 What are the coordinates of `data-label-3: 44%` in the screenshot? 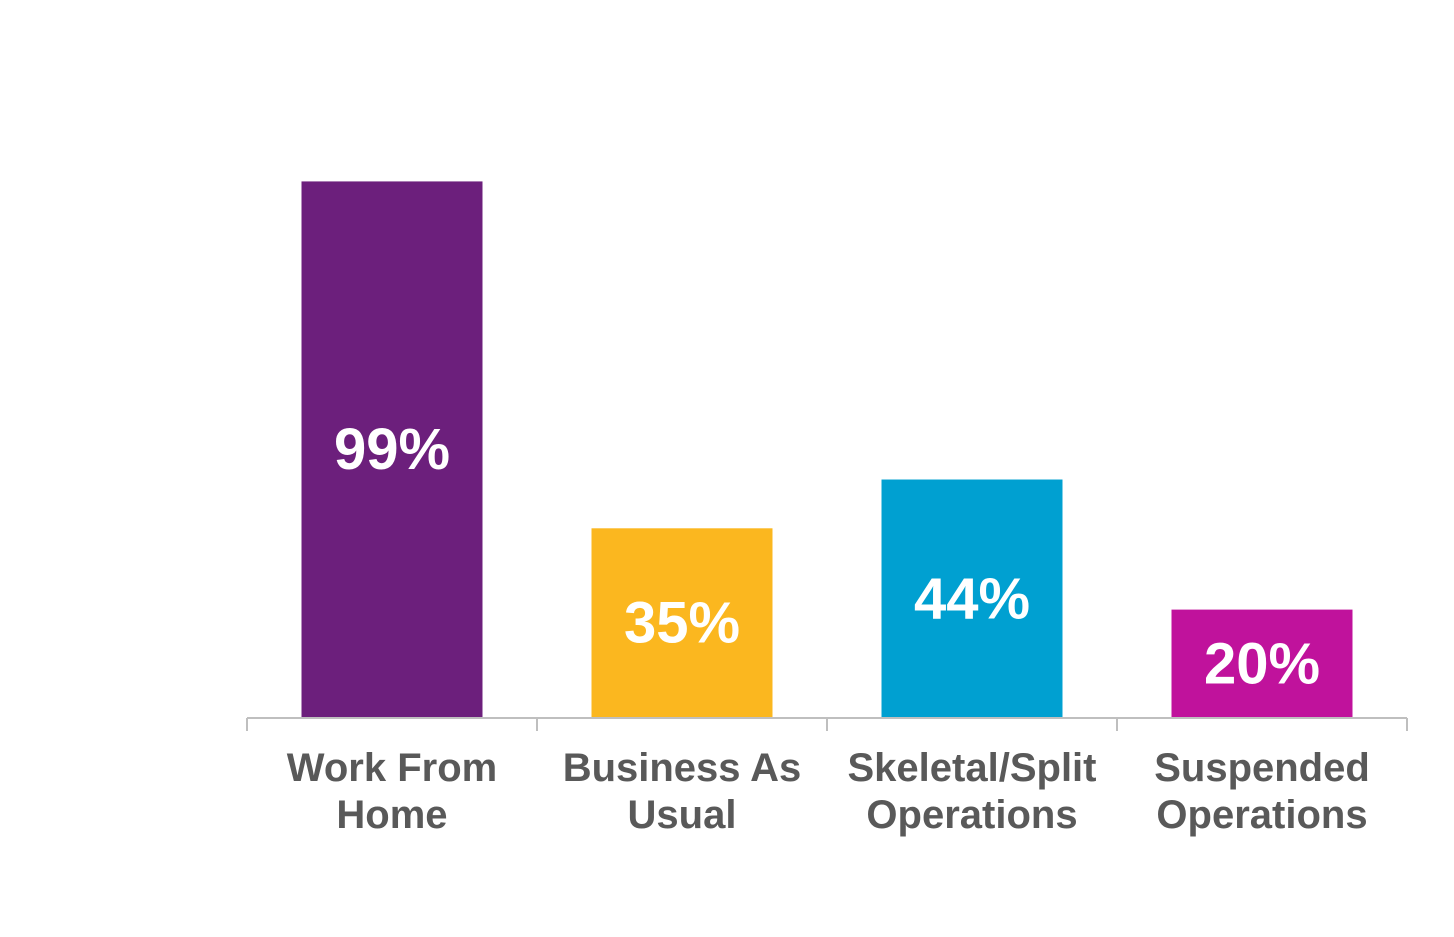 It's located at (972, 598).